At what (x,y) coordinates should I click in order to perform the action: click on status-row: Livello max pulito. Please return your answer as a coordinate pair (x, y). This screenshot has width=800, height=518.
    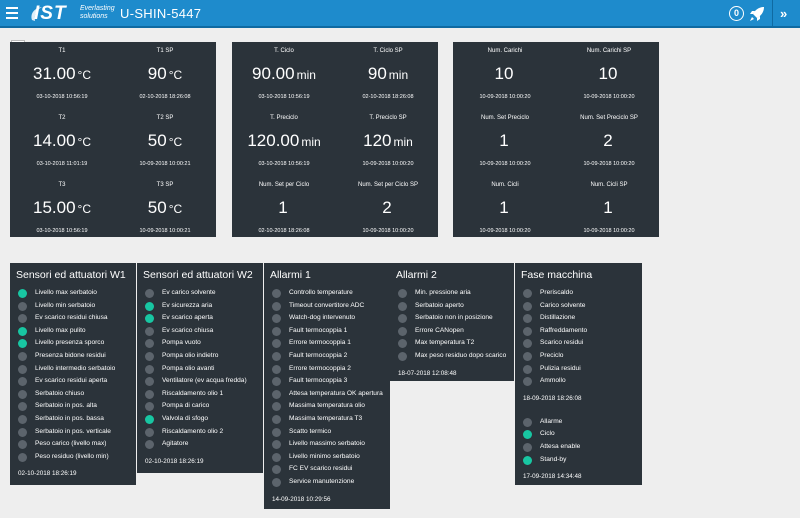
    Looking at the image, I should click on (73, 332).